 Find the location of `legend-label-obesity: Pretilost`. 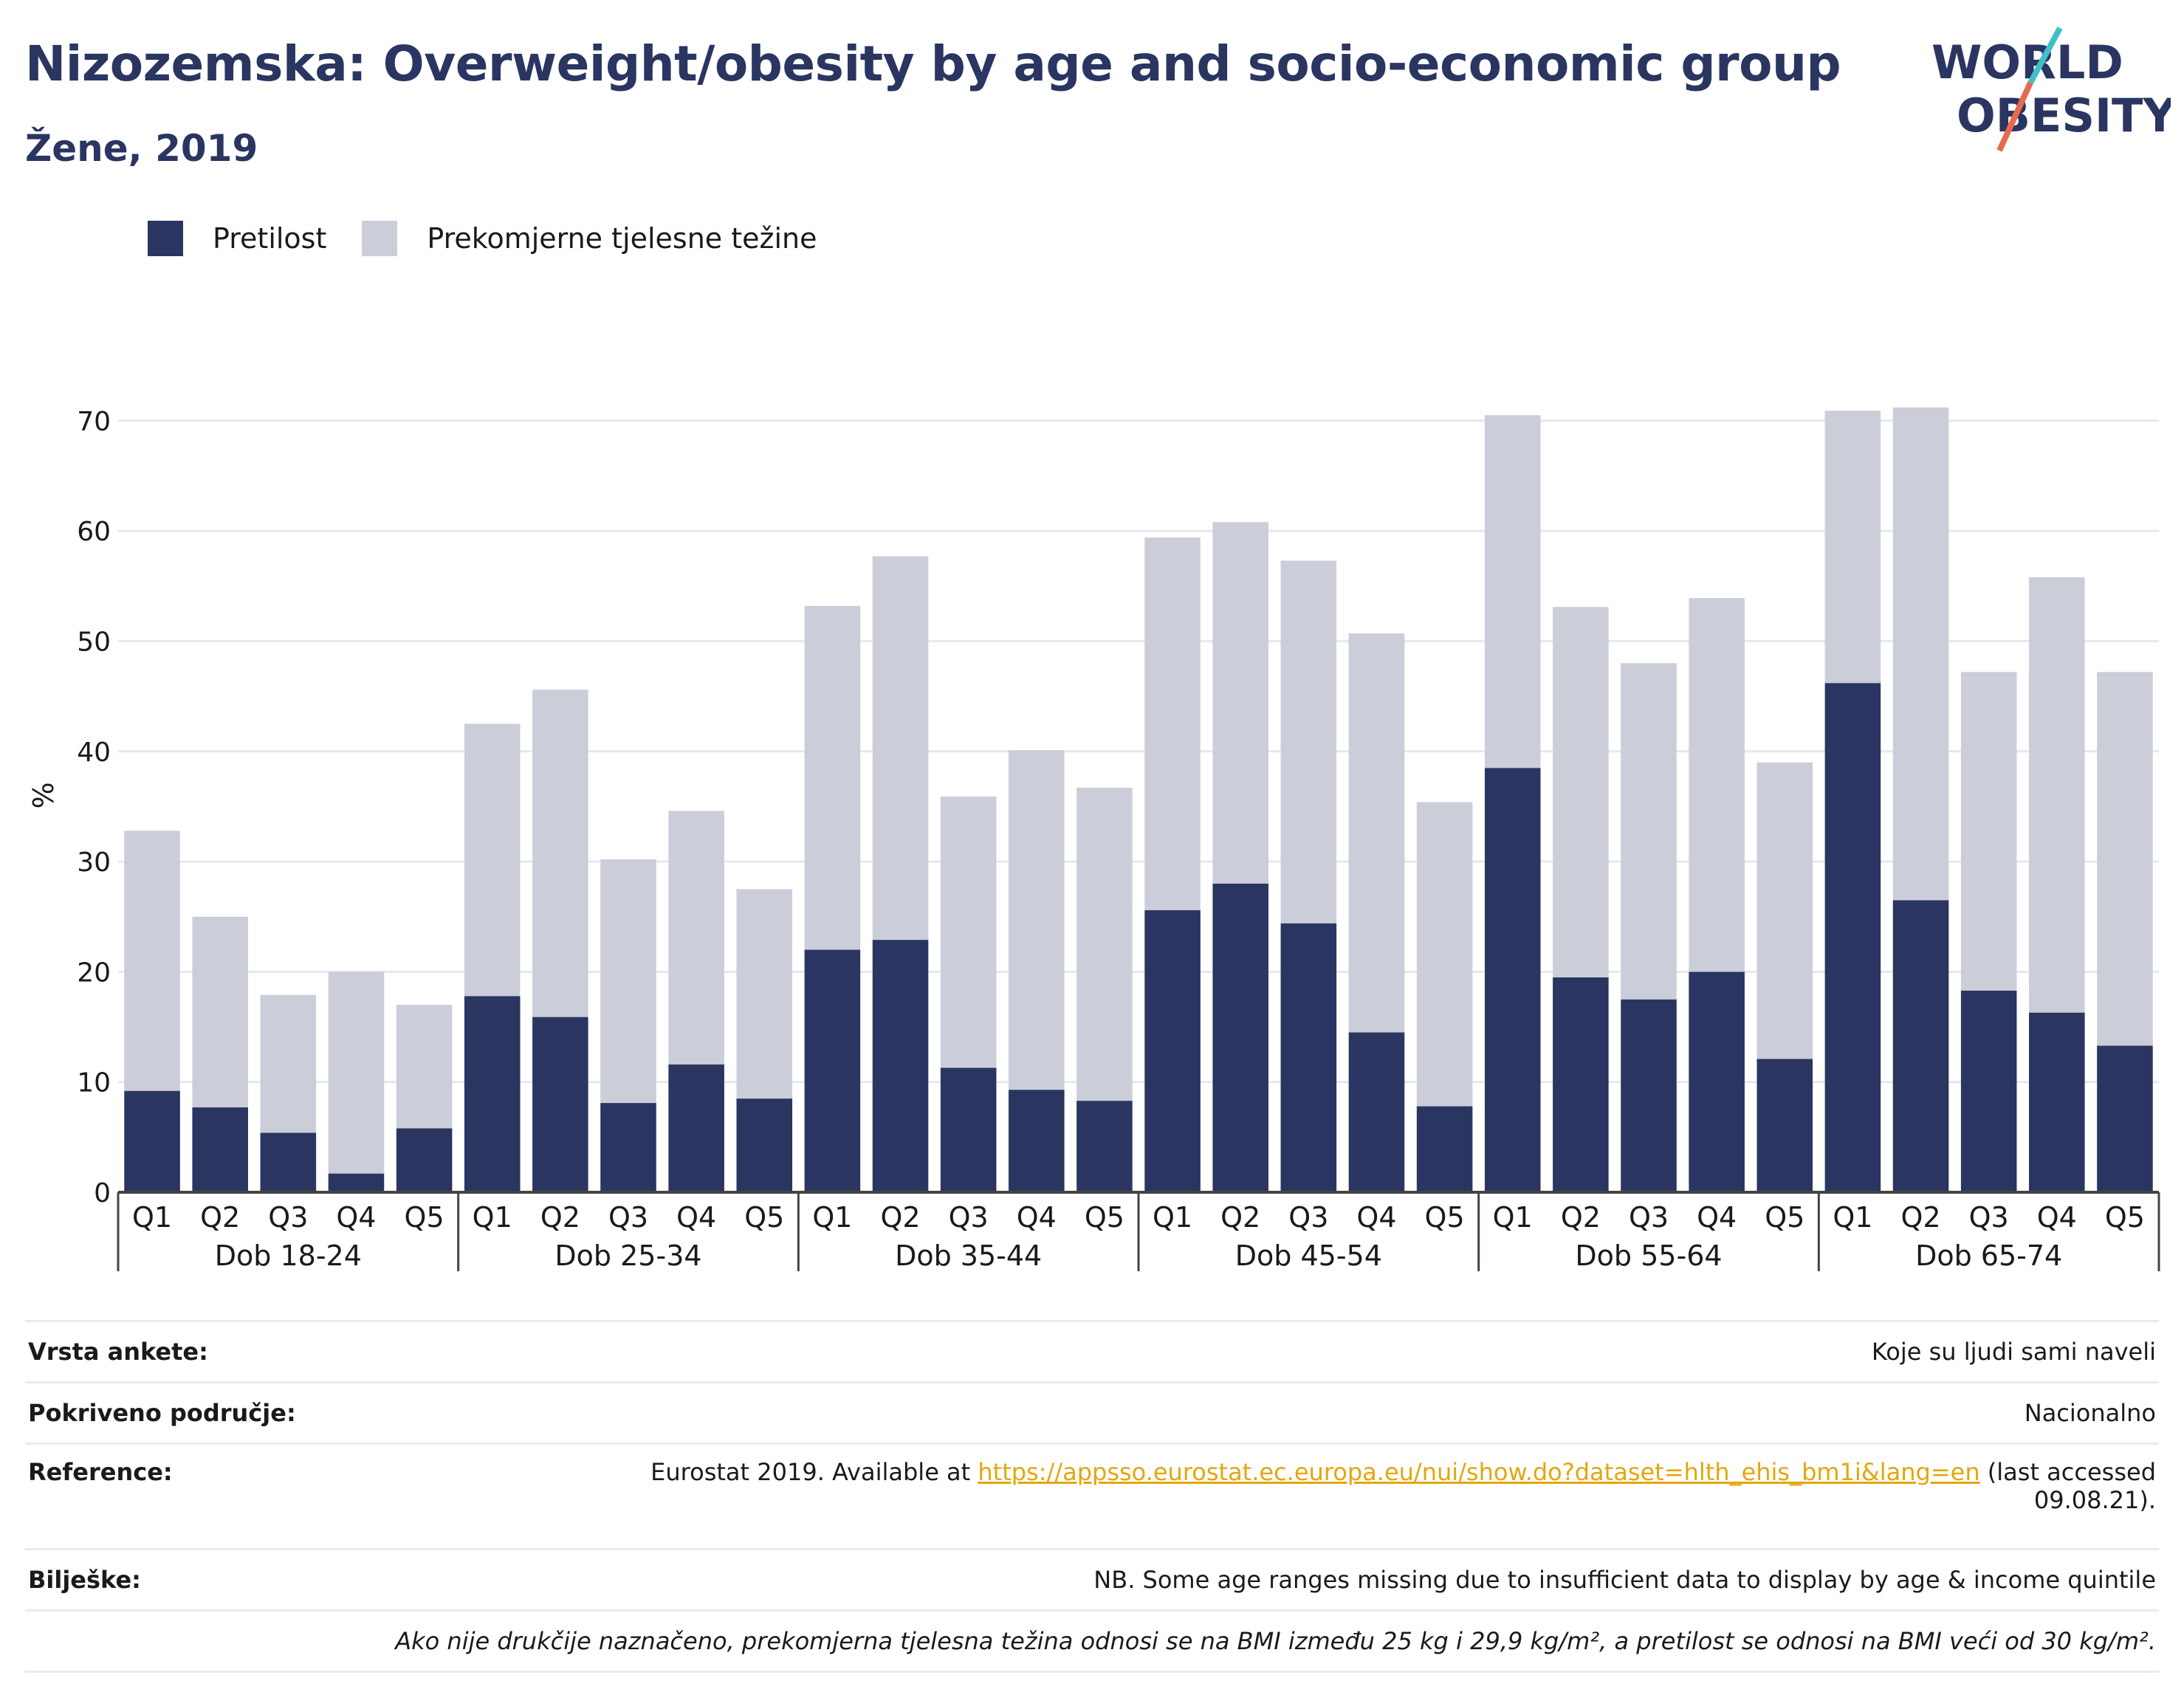

legend-label-obesity: Pretilost is located at coordinates (270, 238).